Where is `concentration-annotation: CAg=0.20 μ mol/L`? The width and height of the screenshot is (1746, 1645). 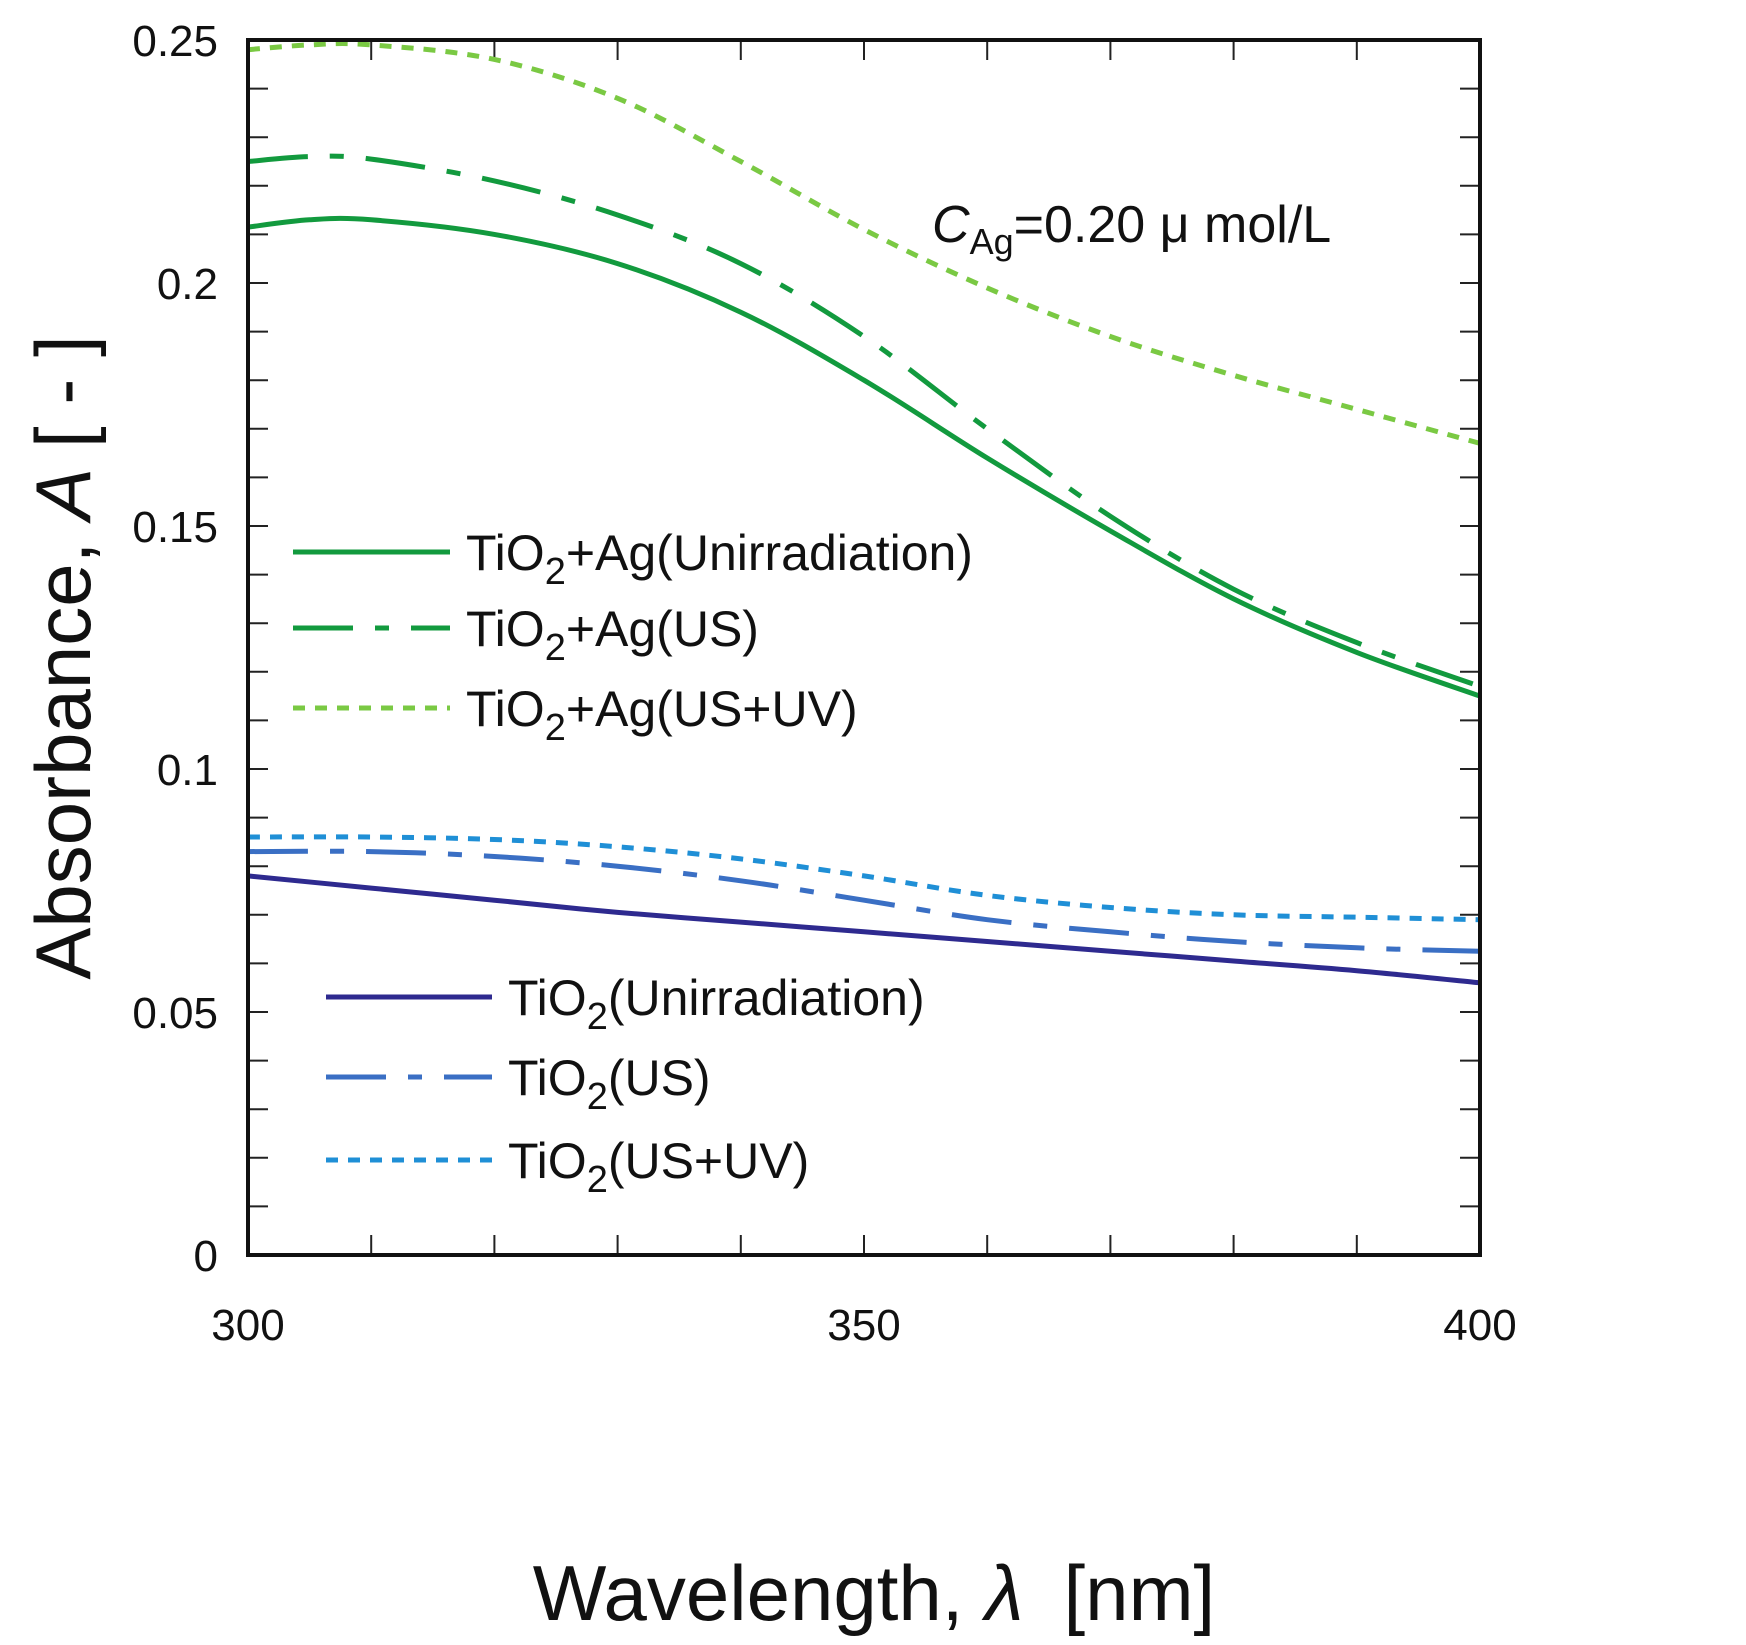 concentration-annotation: CAg=0.20 μ mol/L is located at coordinates (1131, 229).